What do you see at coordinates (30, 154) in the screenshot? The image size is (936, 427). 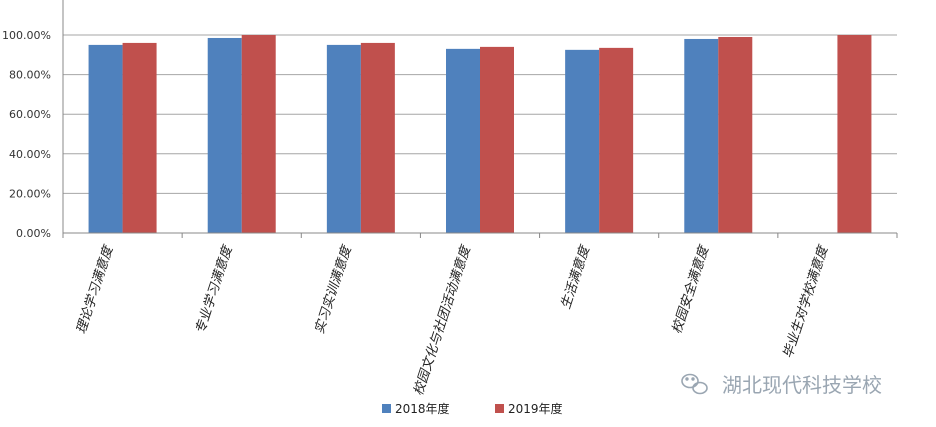 I see `y-tick-label: 40.00%` at bounding box center [30, 154].